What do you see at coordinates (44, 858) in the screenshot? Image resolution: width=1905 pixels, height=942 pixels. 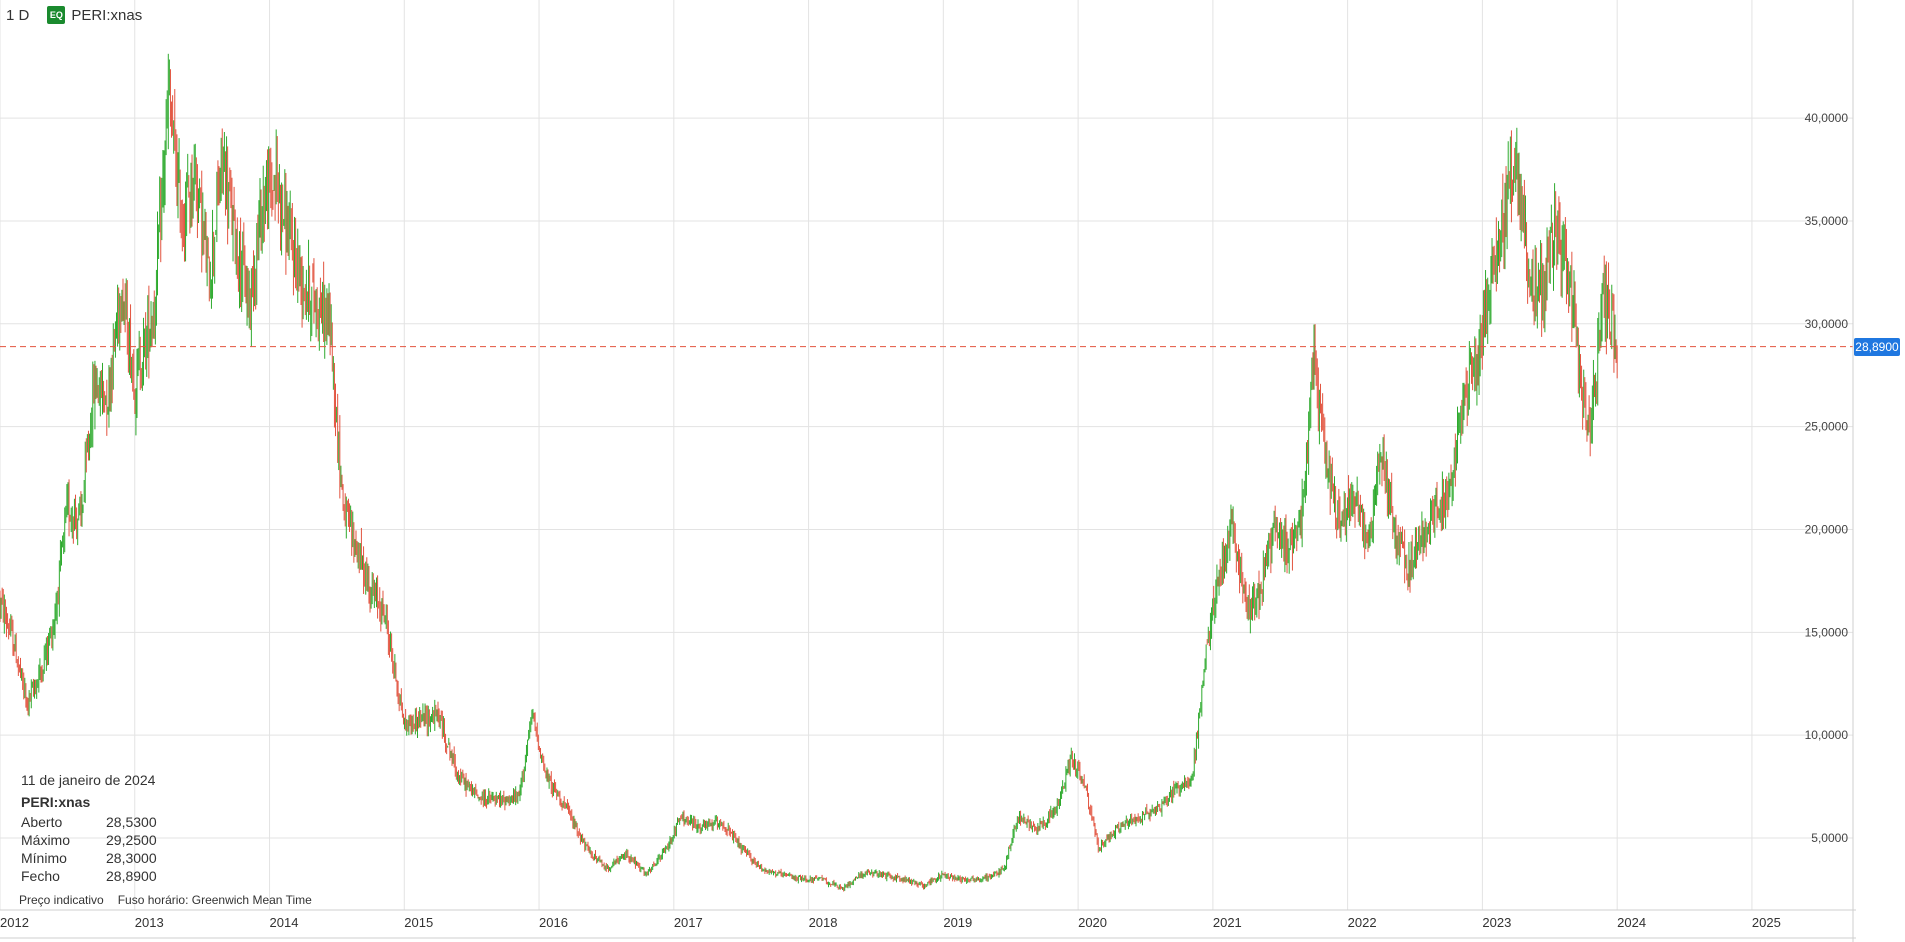 I see `tooltip-label: Mínimo` at bounding box center [44, 858].